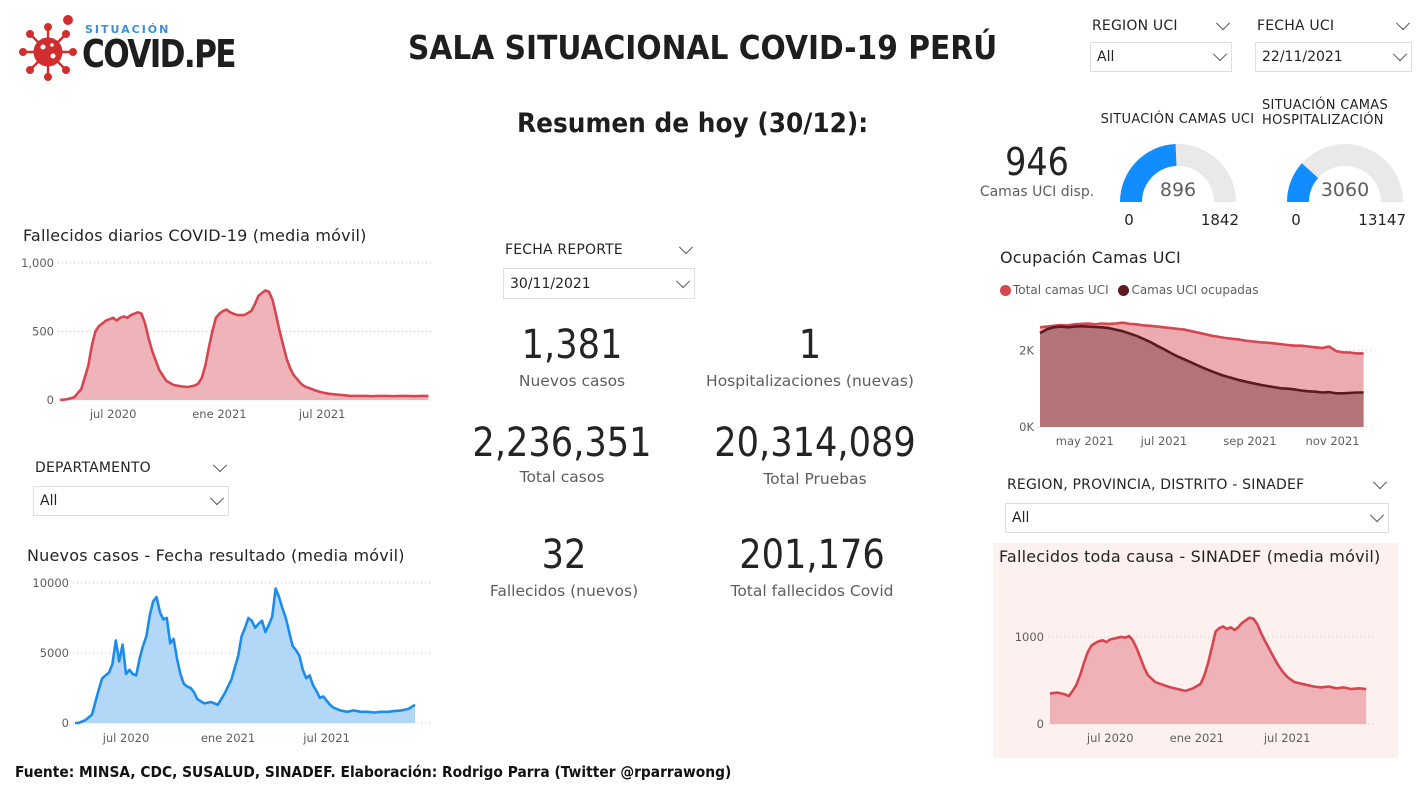 Image resolution: width=1419 pixels, height=791 pixels. I want to click on fallecidos-label: Fallecidos (nuevos), so click(564, 591).